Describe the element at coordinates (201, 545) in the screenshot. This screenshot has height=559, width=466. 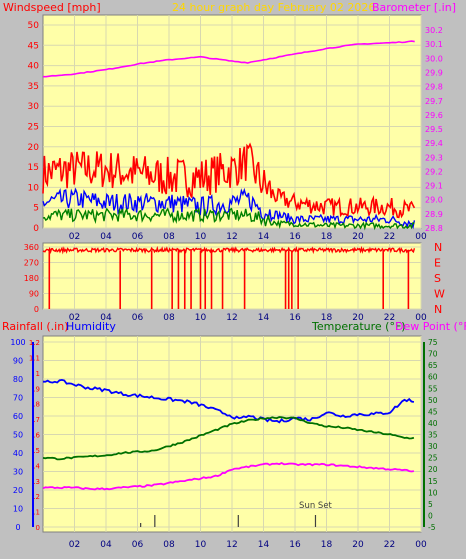
I see `temperature-x-tick-label: 10` at that location.